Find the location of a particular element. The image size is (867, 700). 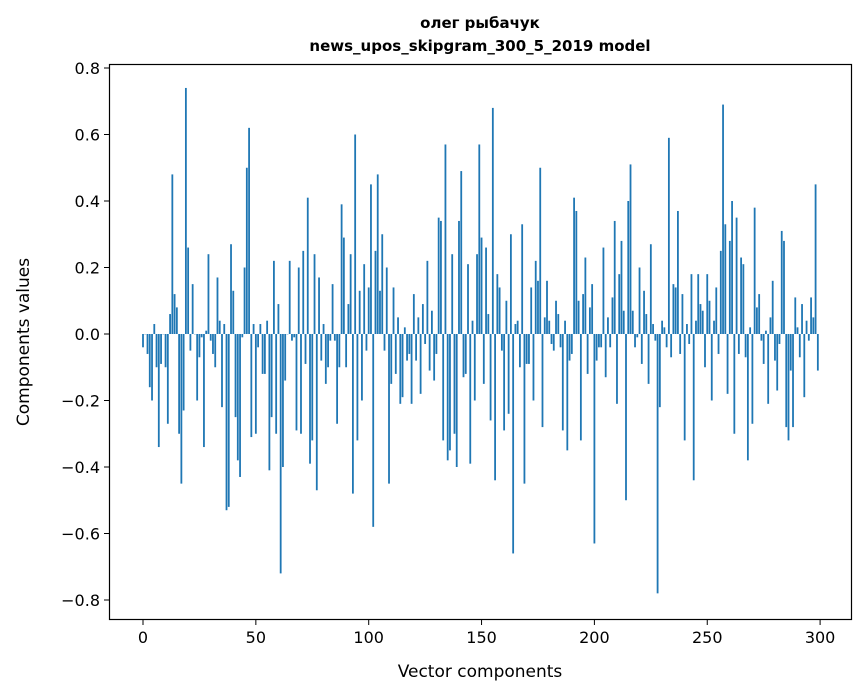

y-tick-label: 0.0 is located at coordinates (87, 334).